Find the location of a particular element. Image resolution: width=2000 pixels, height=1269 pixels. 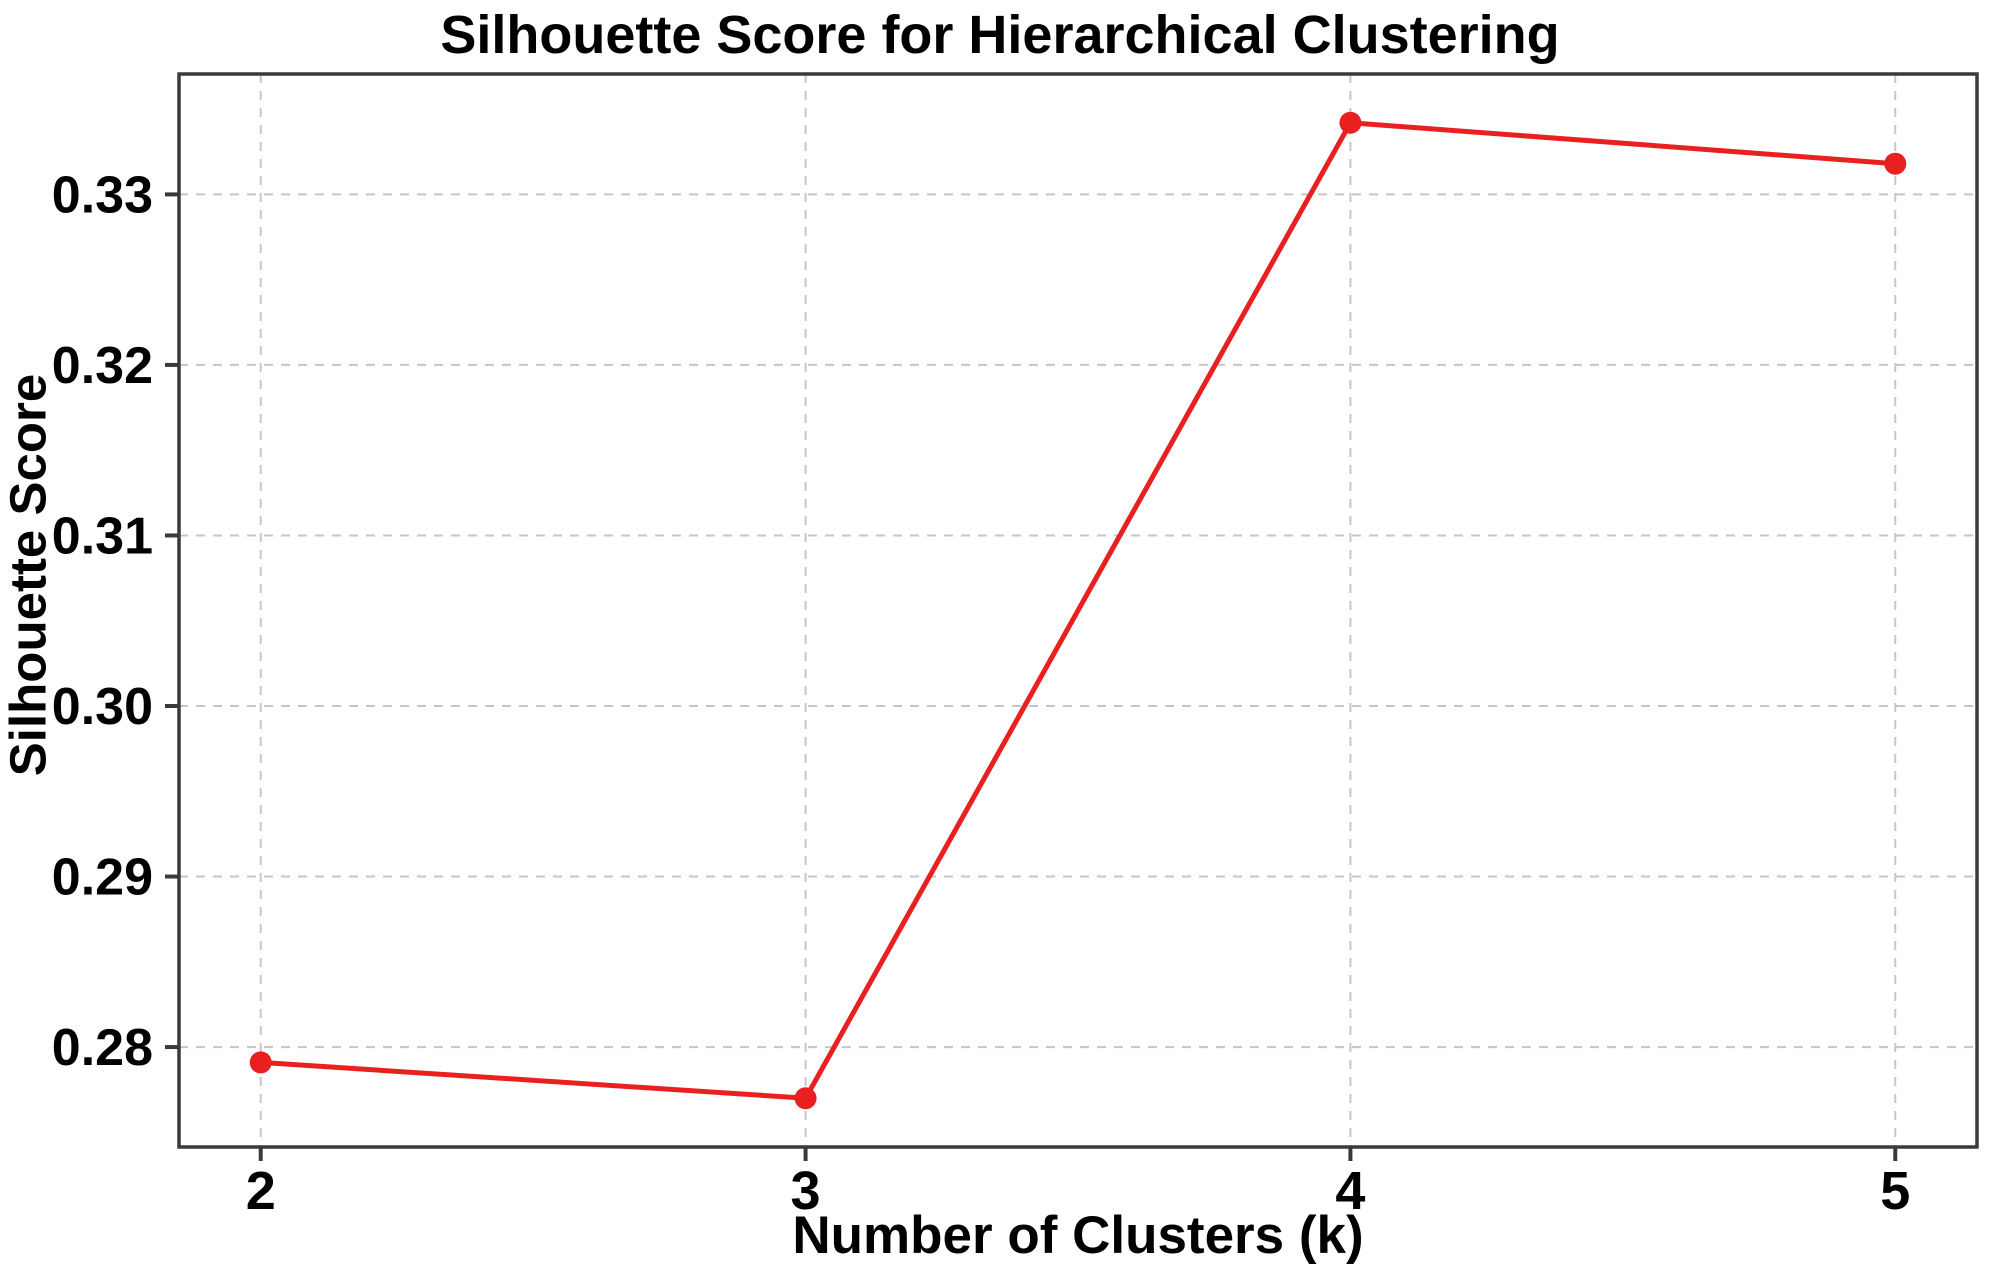

x-tick-label: 3 is located at coordinates (806, 1191).